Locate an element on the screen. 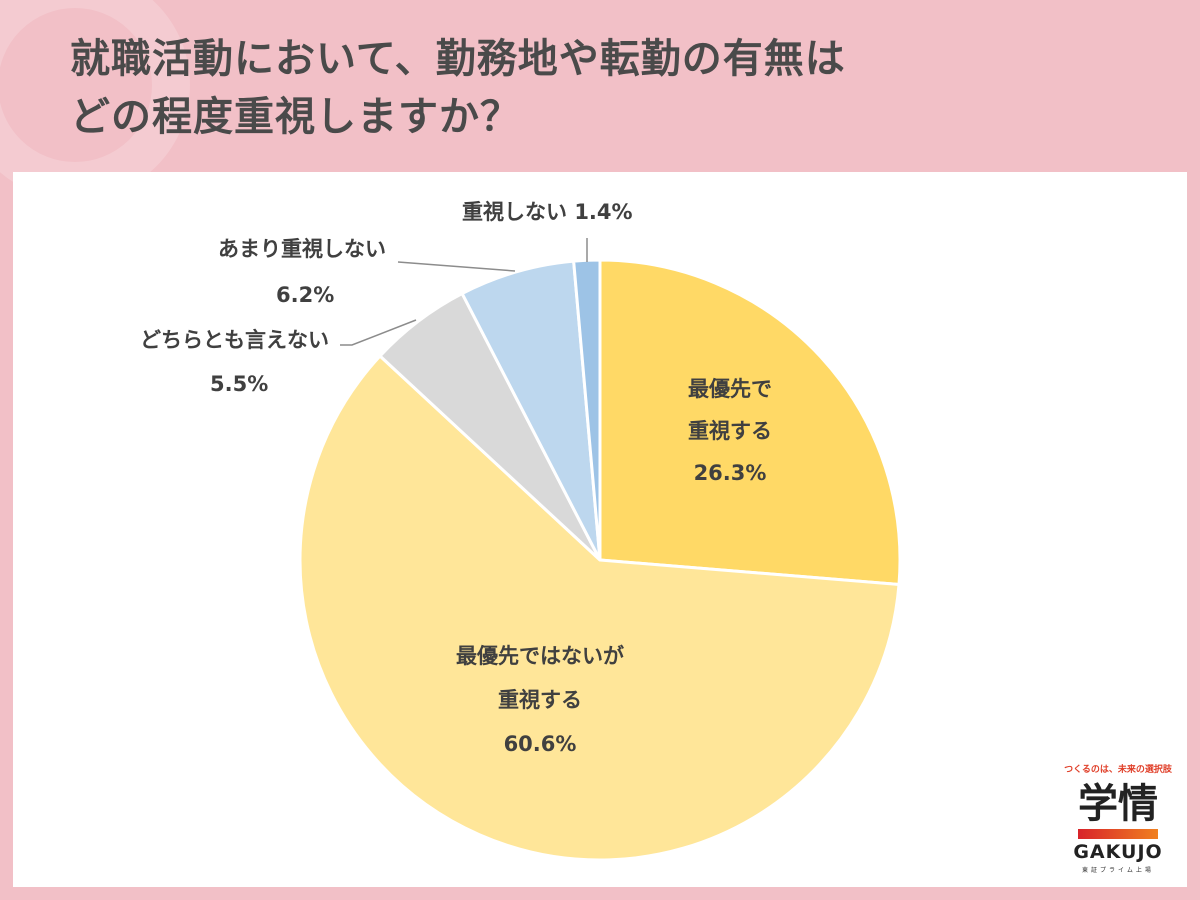 This screenshot has width=1200, height=900. logo-tagline: つくるのは、未来の選択肢 is located at coordinates (1118, 770).